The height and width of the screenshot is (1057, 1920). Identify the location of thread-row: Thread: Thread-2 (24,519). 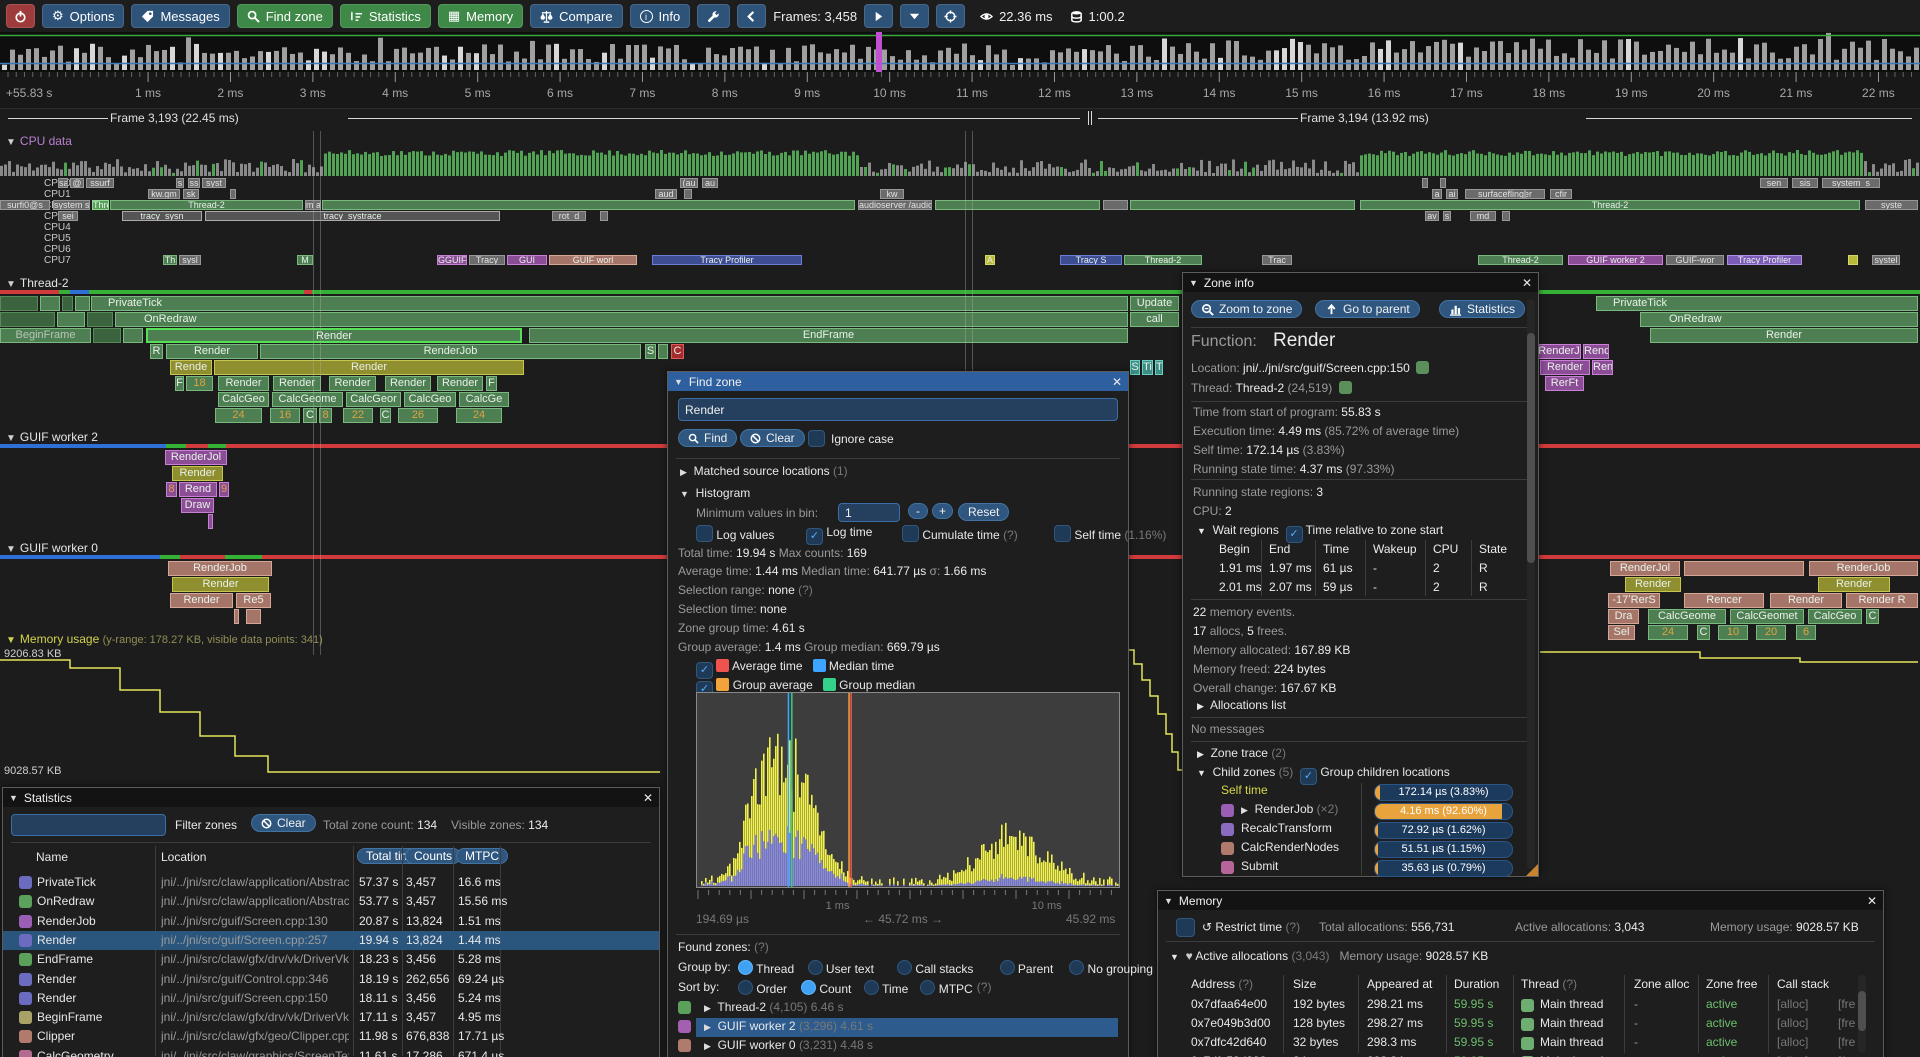
(1271, 388).